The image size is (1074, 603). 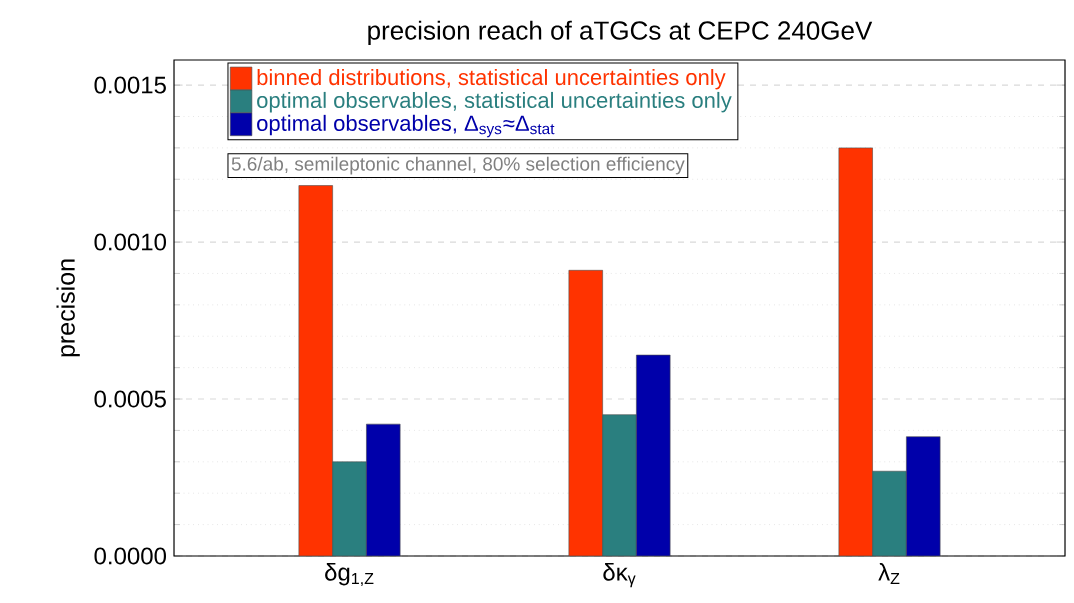 What do you see at coordinates (406, 126) in the screenshot?
I see `legend-label: optimal observables, Δ$_{sys}$≈Δ$_{stat}$` at bounding box center [406, 126].